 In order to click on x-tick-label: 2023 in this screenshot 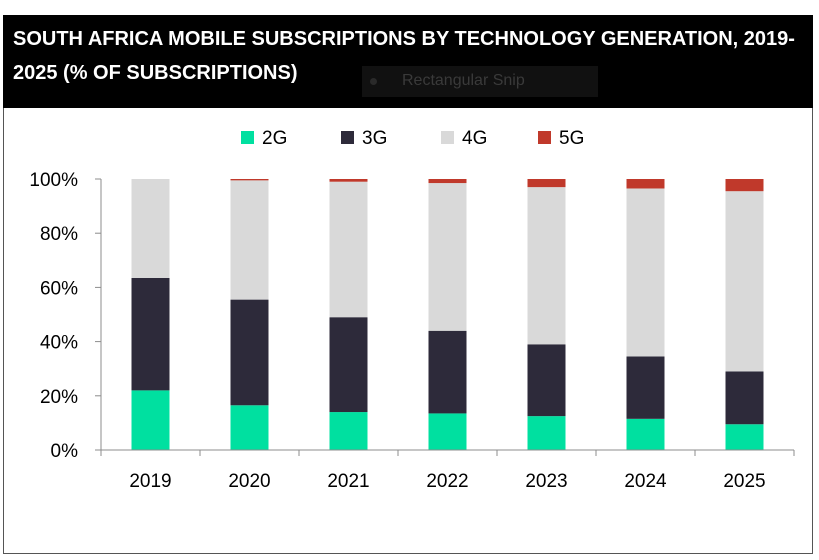, I will do `click(546, 481)`.